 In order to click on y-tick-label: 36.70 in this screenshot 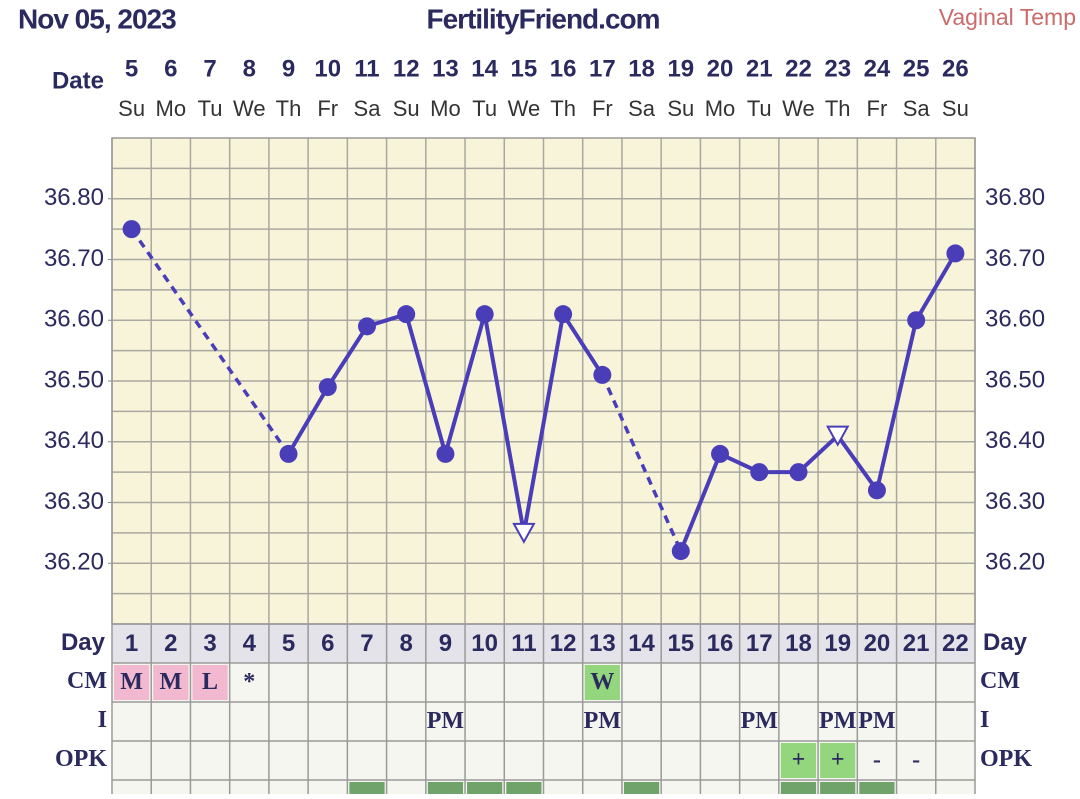, I will do `click(74, 258)`.